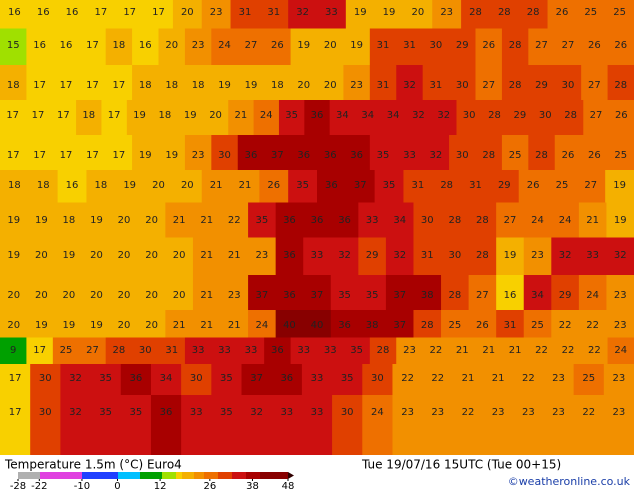 The image size is (634, 494). I want to click on colorbar-tick-label: 48, so click(288, 485).